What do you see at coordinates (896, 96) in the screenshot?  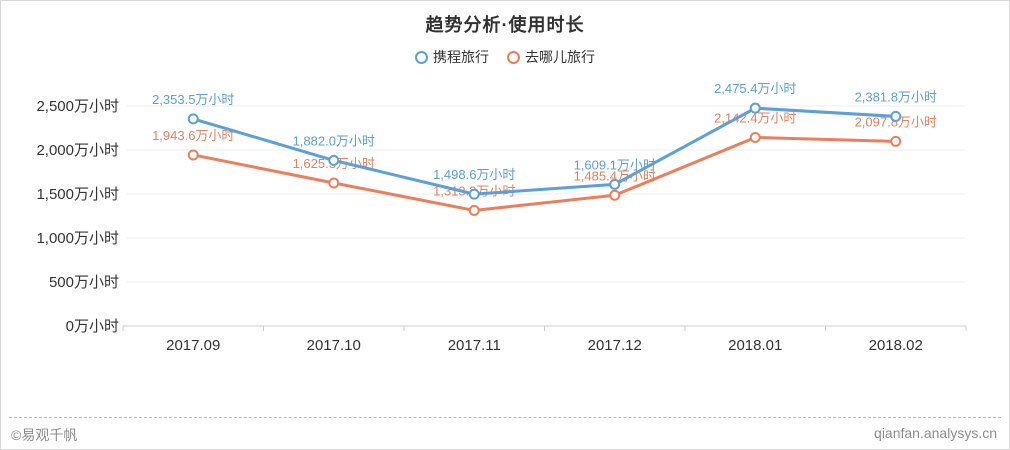 I see `data-point-label: 2,381.8万小时` at bounding box center [896, 96].